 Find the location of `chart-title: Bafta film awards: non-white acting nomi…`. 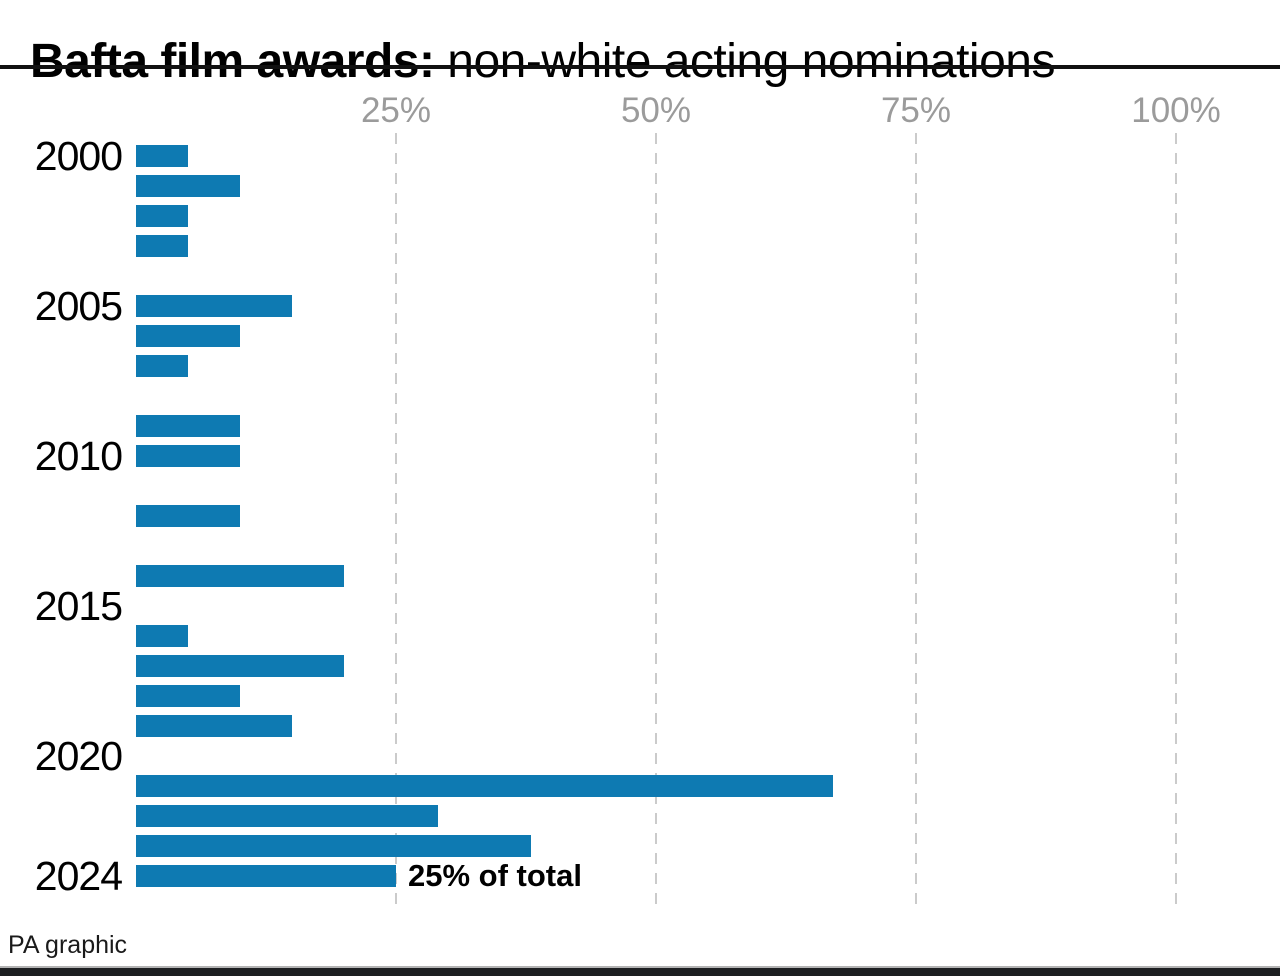

chart-title: Bafta film awards: non-white acting nomi… is located at coordinates (542, 62).